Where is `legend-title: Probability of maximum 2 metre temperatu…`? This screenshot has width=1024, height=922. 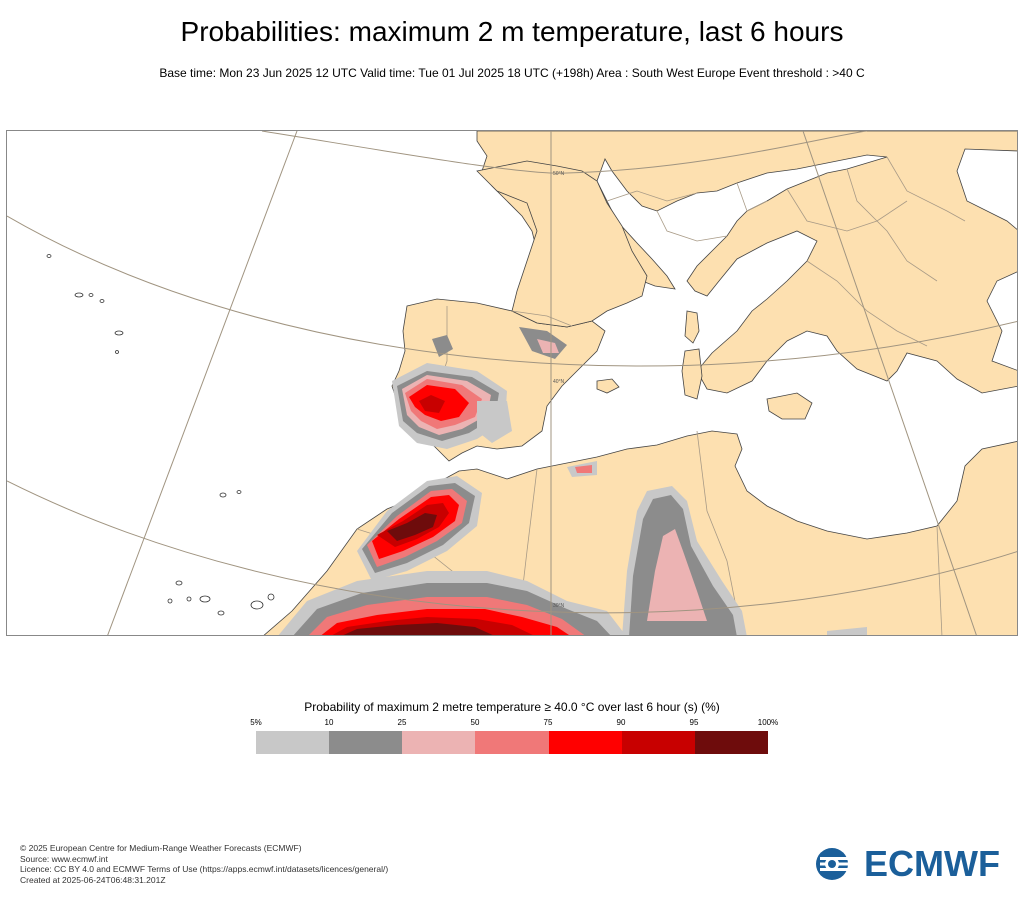
legend-title: Probability of maximum 2 metre temperatu… is located at coordinates (512, 707).